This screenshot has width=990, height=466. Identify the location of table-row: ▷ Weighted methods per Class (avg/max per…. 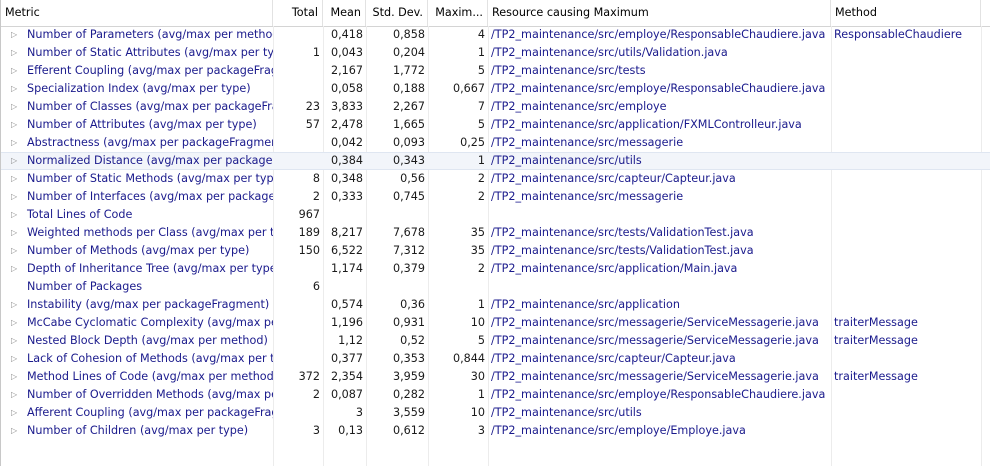
(495, 233).